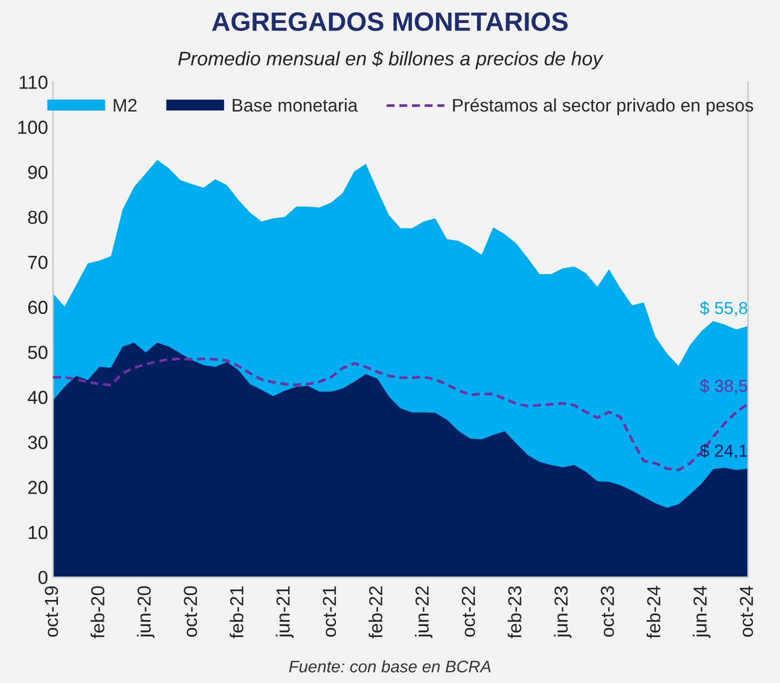 Image resolution: width=780 pixels, height=683 pixels. Describe the element at coordinates (469, 611) in the screenshot. I see `x-tick-label: oct-22` at that location.